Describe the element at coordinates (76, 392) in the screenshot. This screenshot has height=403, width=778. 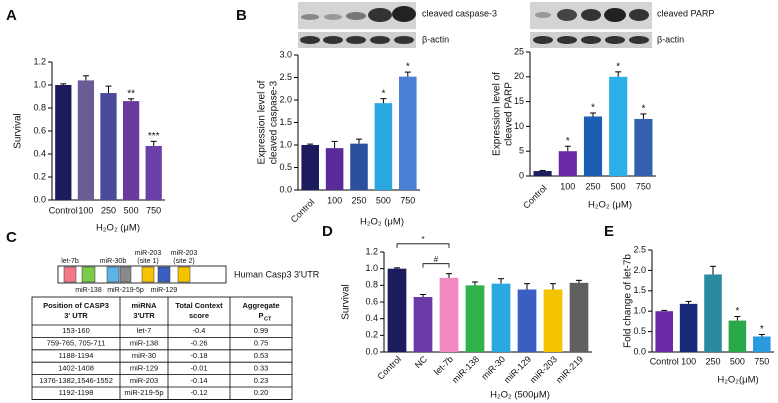
I see `table-cell: 1192-1198` at that location.